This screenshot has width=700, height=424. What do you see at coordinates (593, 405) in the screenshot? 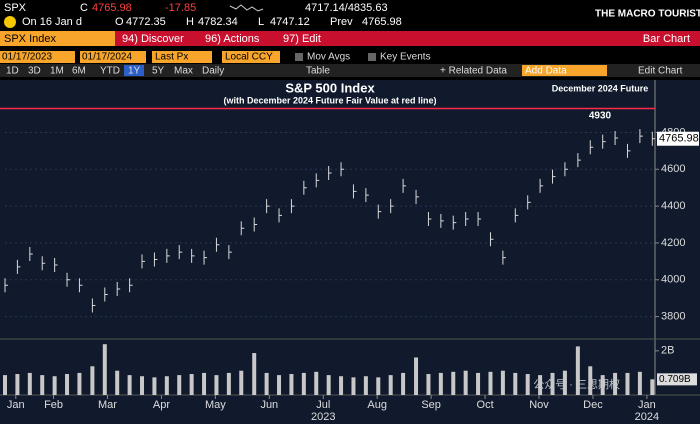
I see `x-tick-label: Dec` at bounding box center [593, 405].